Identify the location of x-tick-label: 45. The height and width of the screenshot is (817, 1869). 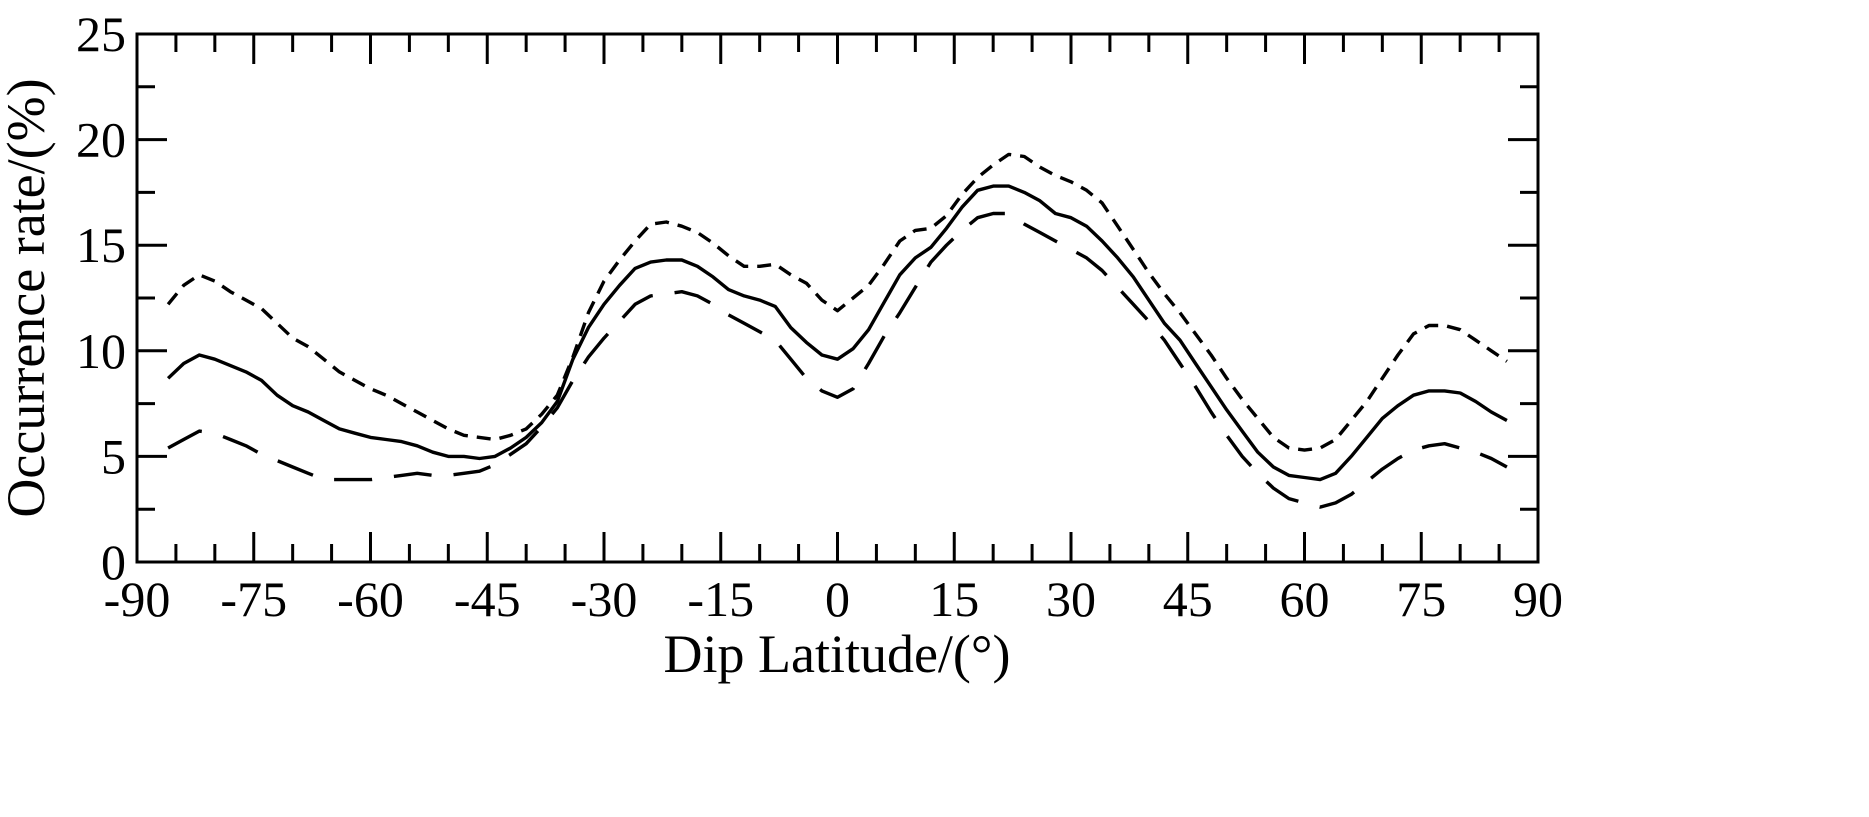
(1188, 599).